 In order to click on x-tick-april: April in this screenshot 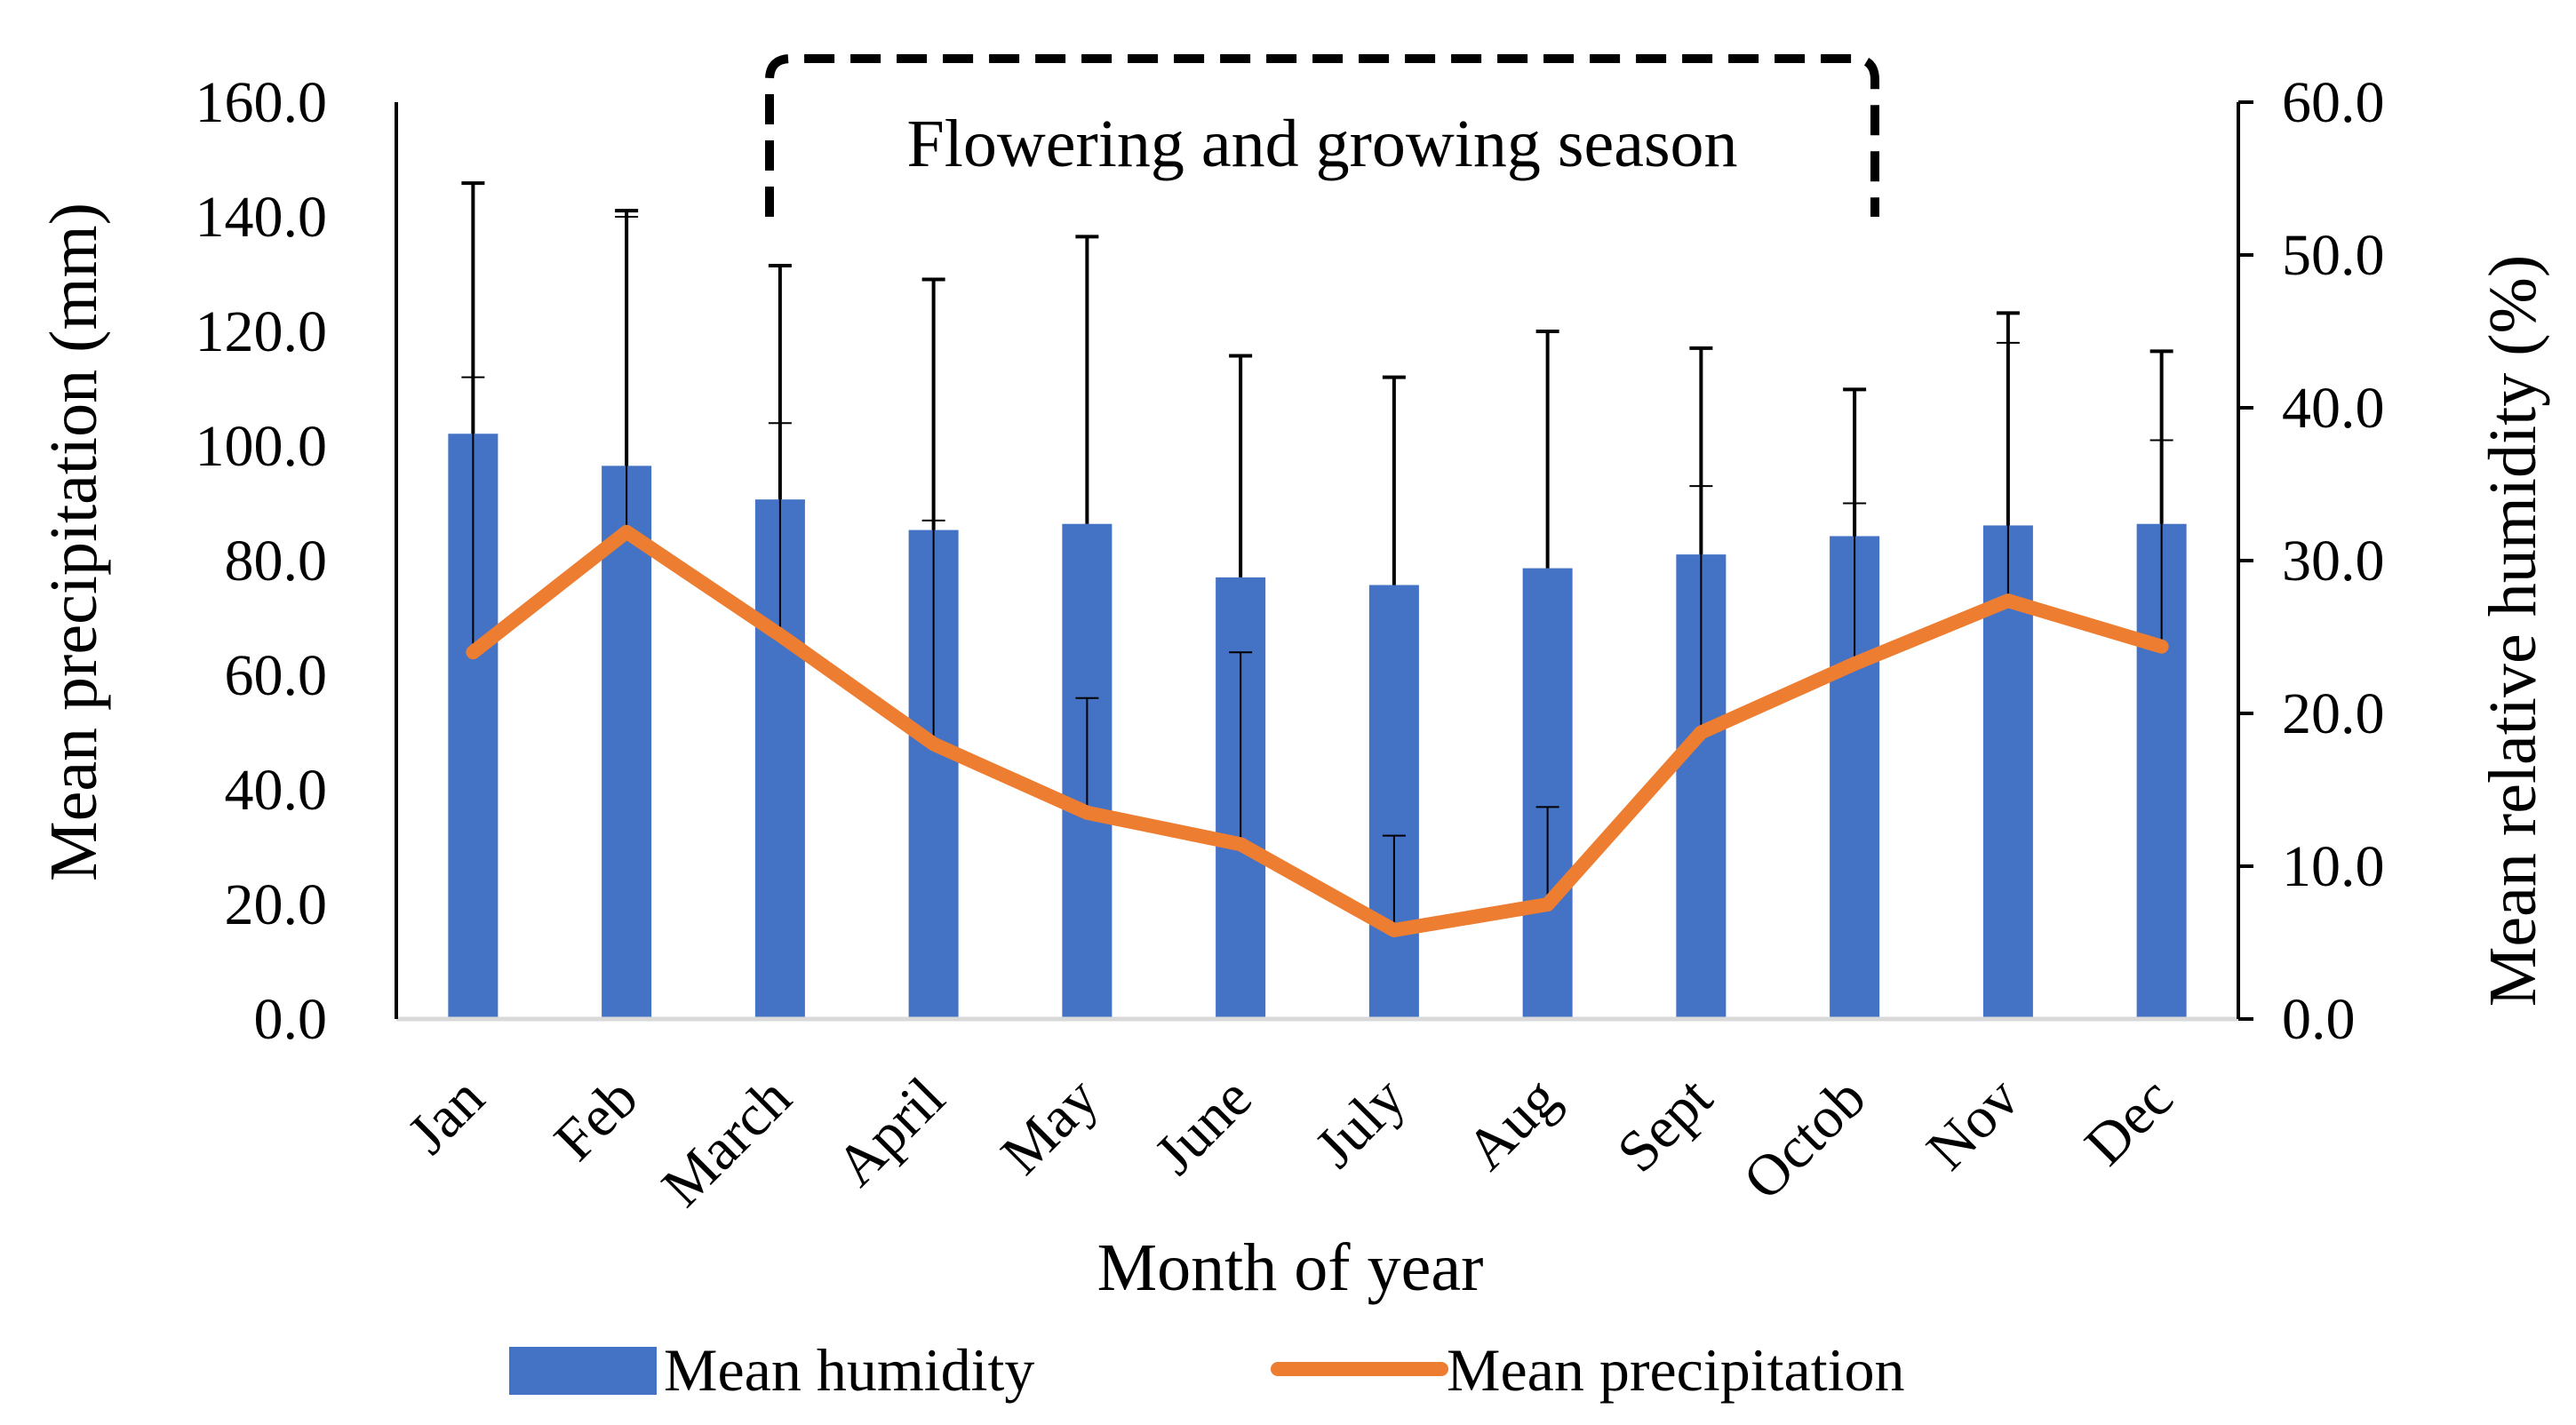, I will do `click(891, 1131)`.